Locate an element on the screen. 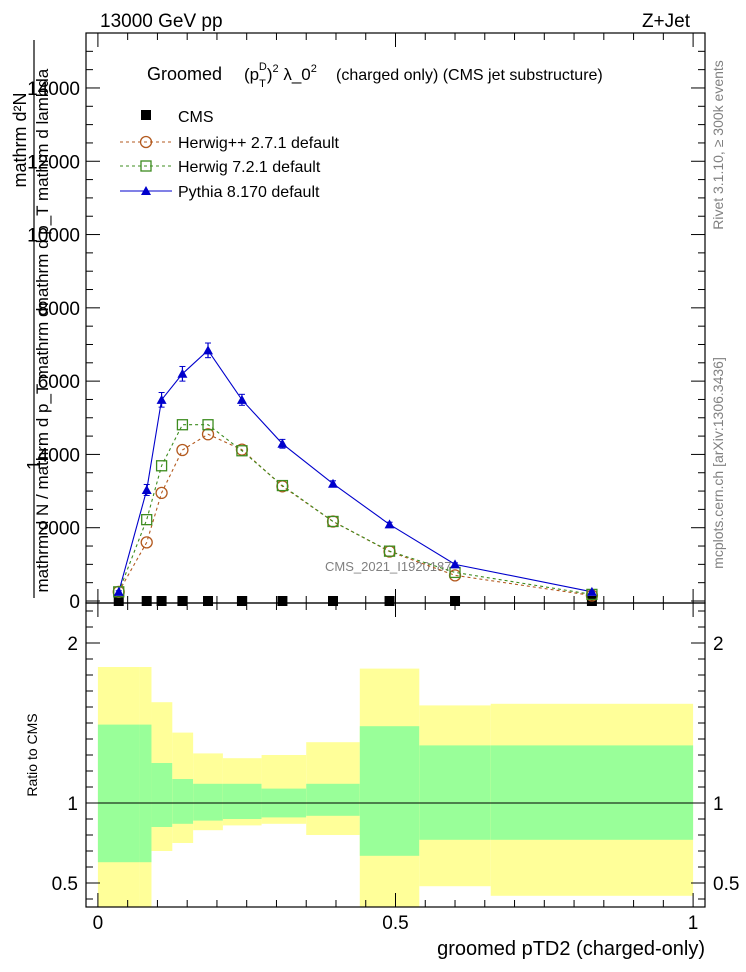 The height and width of the screenshot is (972, 746). main-ytick-labels: 0 2000 4000 6000 8000 10000 12000 14000 is located at coordinates (53, 346).